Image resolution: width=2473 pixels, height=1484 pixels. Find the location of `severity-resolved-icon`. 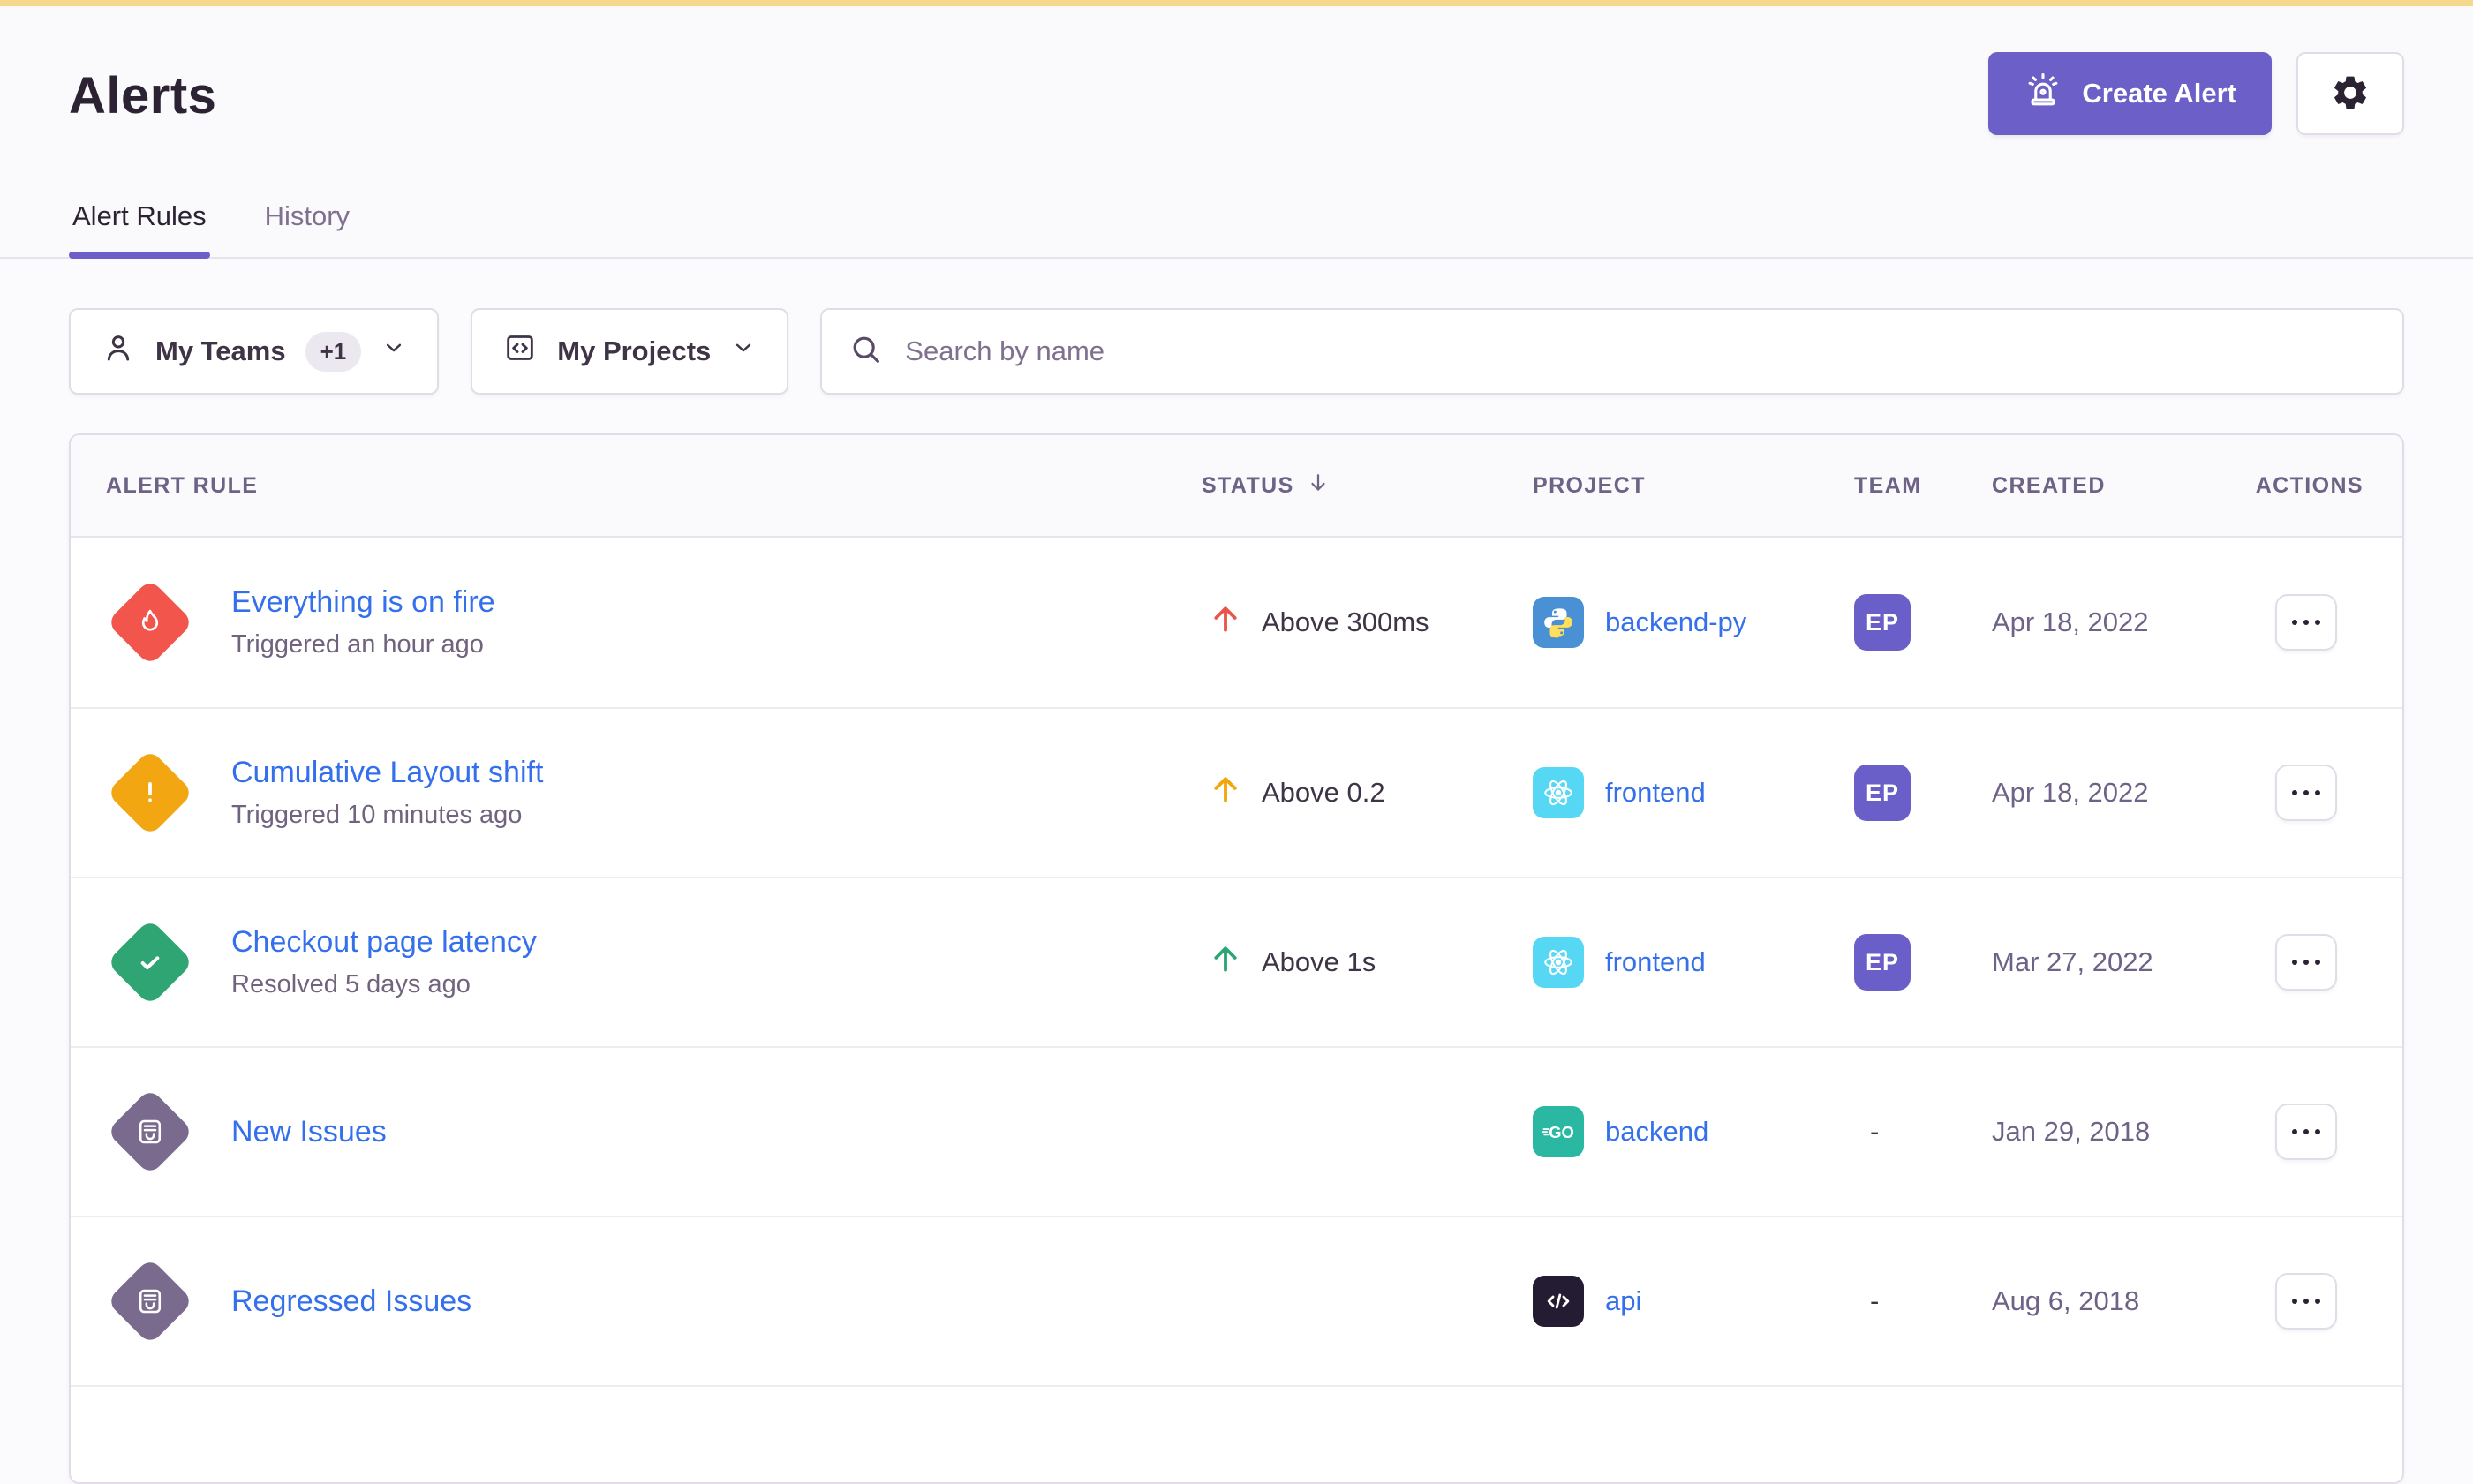

severity-resolved-icon is located at coordinates (150, 962).